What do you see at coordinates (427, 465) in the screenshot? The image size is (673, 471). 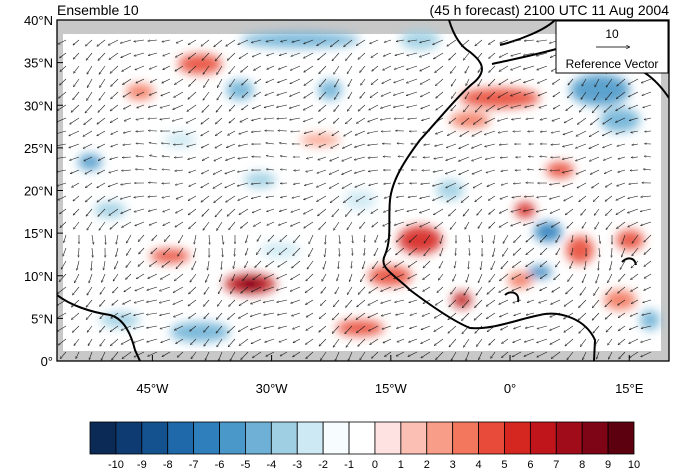 I see `colorbar-label: 2` at bounding box center [427, 465].